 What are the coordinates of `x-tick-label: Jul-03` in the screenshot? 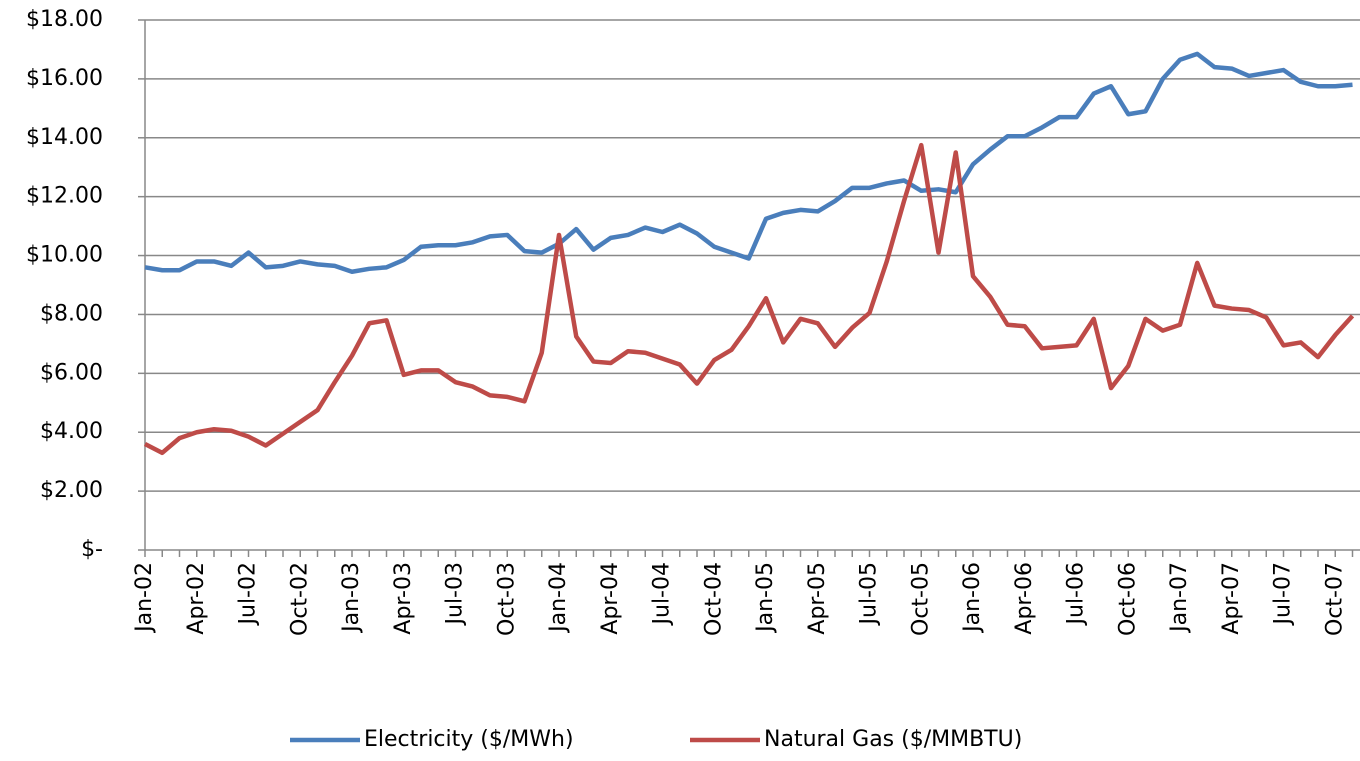 It's located at (455, 594).